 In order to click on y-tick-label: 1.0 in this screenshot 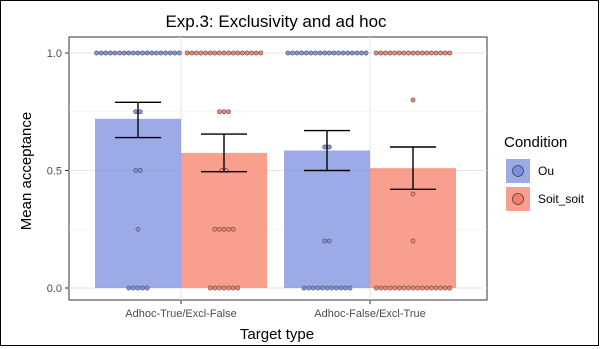, I will do `click(54, 54)`.